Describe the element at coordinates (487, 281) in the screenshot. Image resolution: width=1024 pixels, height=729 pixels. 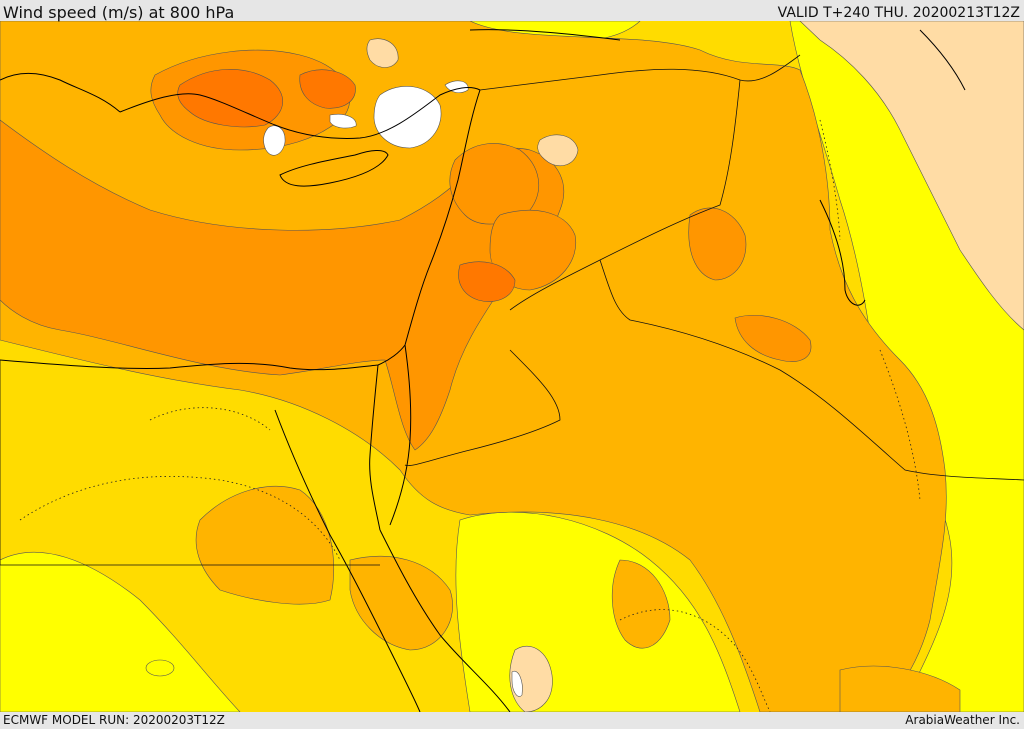
I see `darkorange-syria` at that location.